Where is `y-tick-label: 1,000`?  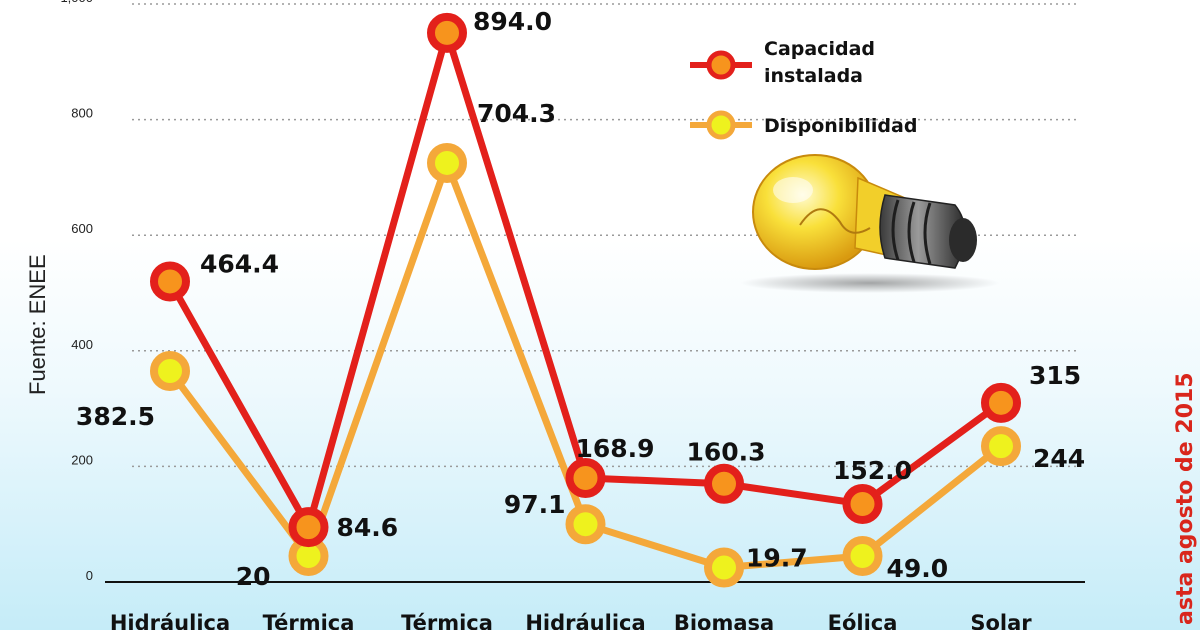
y-tick-label: 1,000 is located at coordinates (76, 2).